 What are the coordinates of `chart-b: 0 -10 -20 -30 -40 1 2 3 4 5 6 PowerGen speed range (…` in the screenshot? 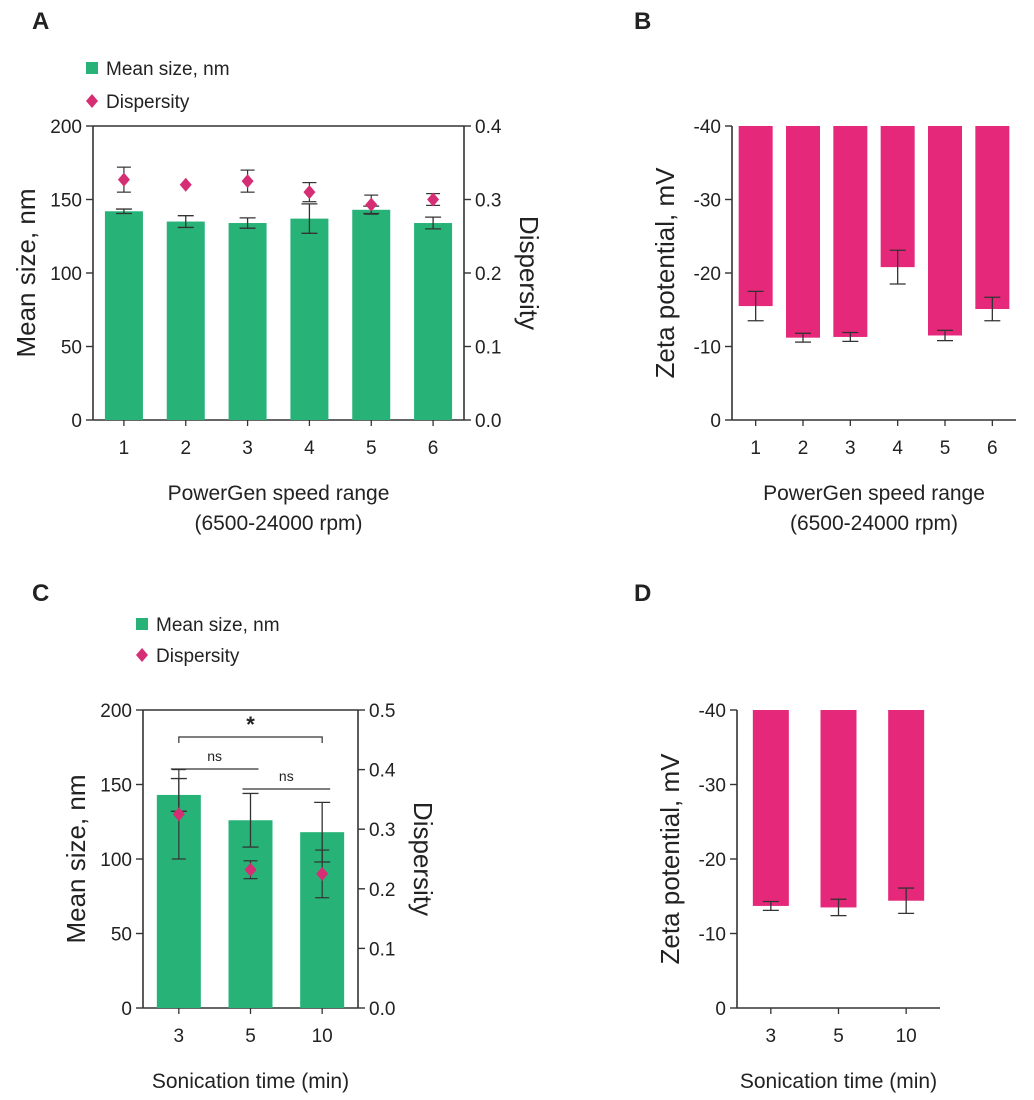 It's located at (833, 326).